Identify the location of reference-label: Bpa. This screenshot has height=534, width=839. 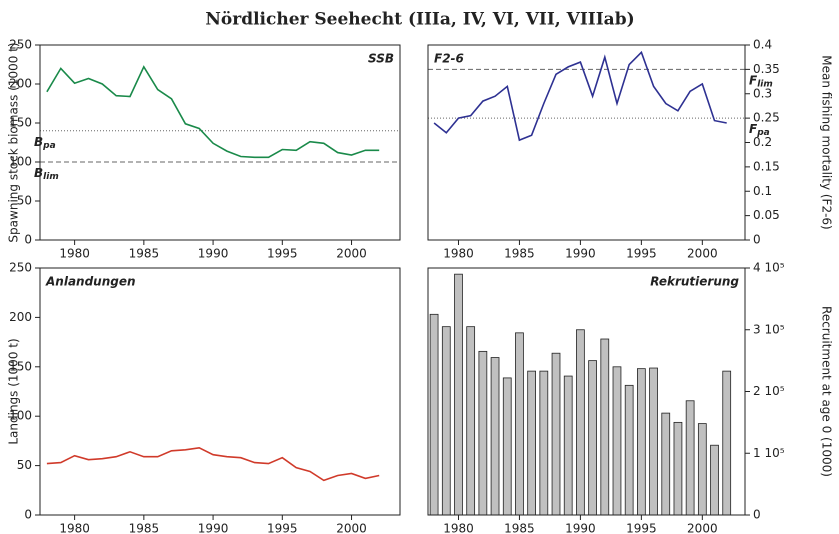
(45, 142).